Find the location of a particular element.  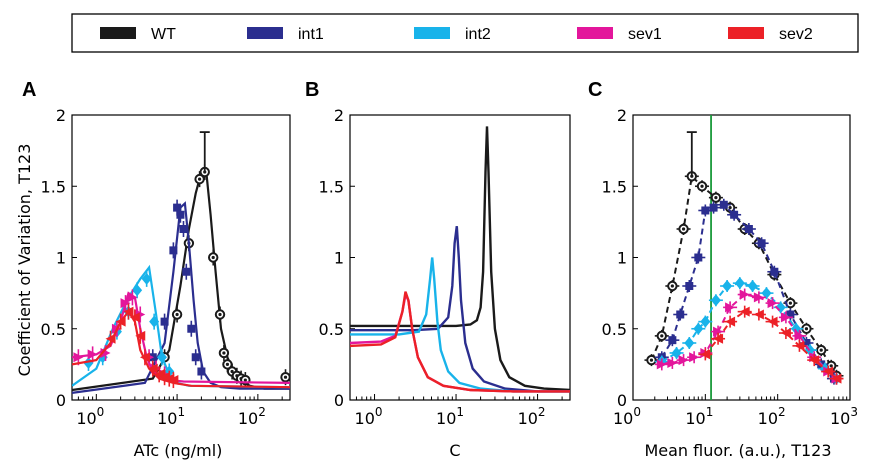

x-axis-label-a: ATc (ng/ml) is located at coordinates (178, 450).